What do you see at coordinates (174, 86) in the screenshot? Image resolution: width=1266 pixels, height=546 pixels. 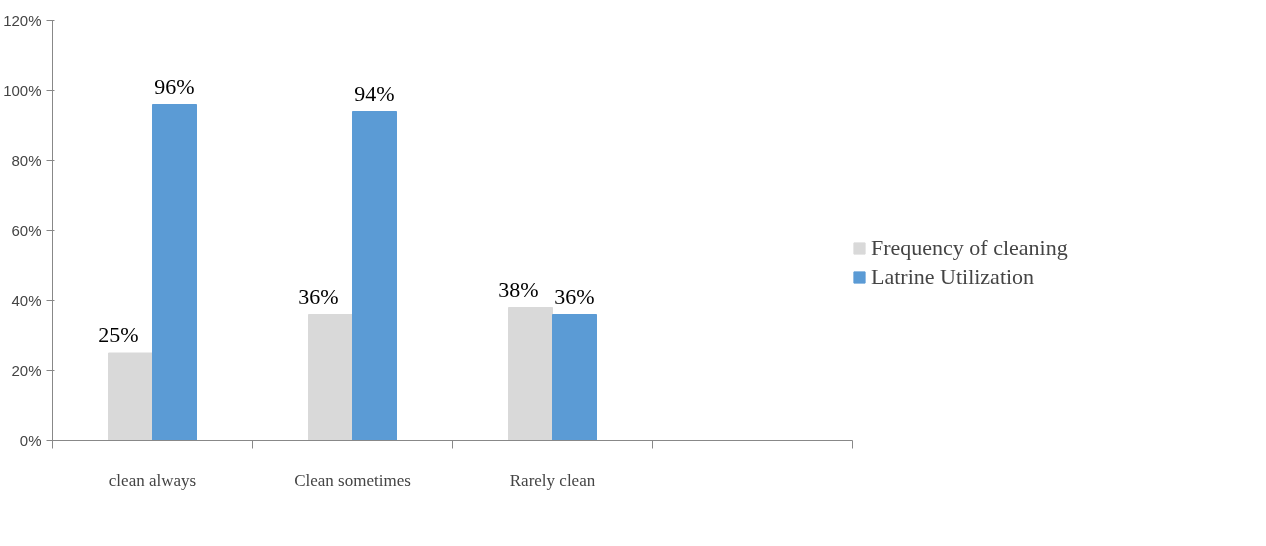 I see `data-label: 96%` at bounding box center [174, 86].